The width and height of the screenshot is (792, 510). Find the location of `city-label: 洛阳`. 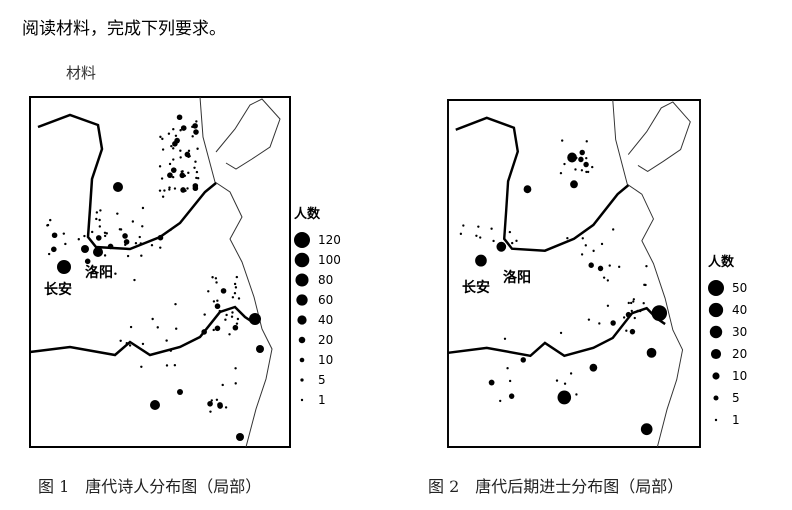

city-label: 洛阳 is located at coordinates (99, 272).